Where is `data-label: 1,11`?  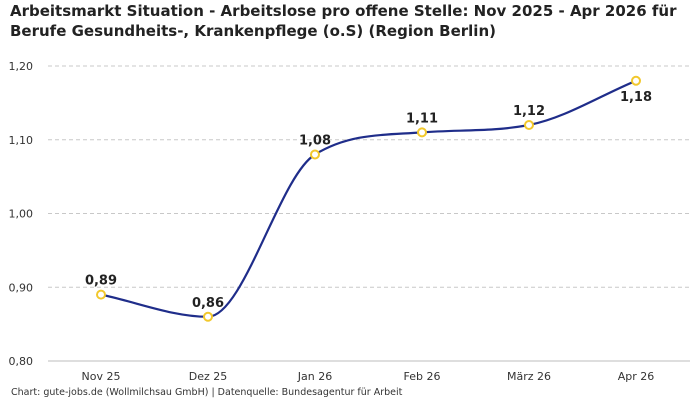
data-label: 1,11 is located at coordinates (422, 118).